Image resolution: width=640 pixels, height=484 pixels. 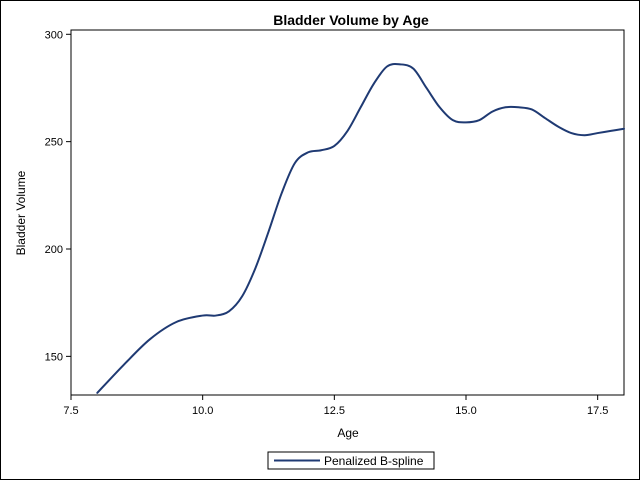 What do you see at coordinates (54, 35) in the screenshot?
I see `y-tick-label: 300` at bounding box center [54, 35].